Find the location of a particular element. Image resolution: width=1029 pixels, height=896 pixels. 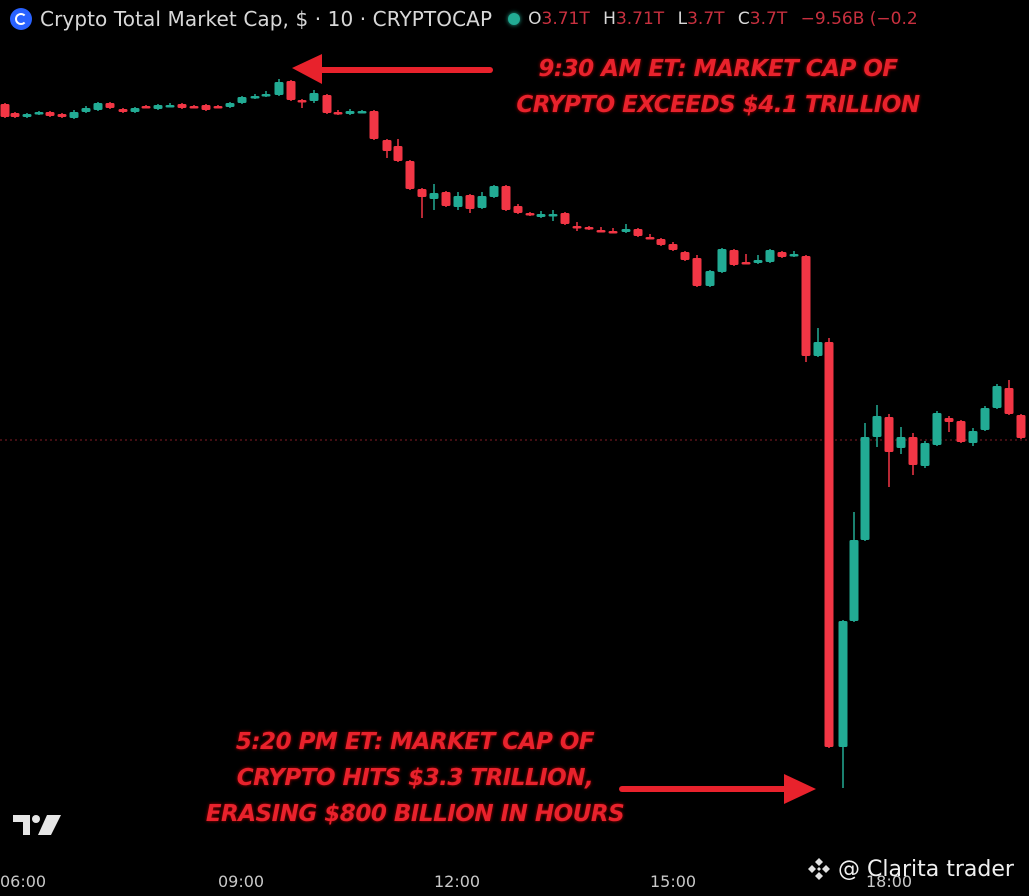

tradingview-logo-icon is located at coordinates (38, 825).